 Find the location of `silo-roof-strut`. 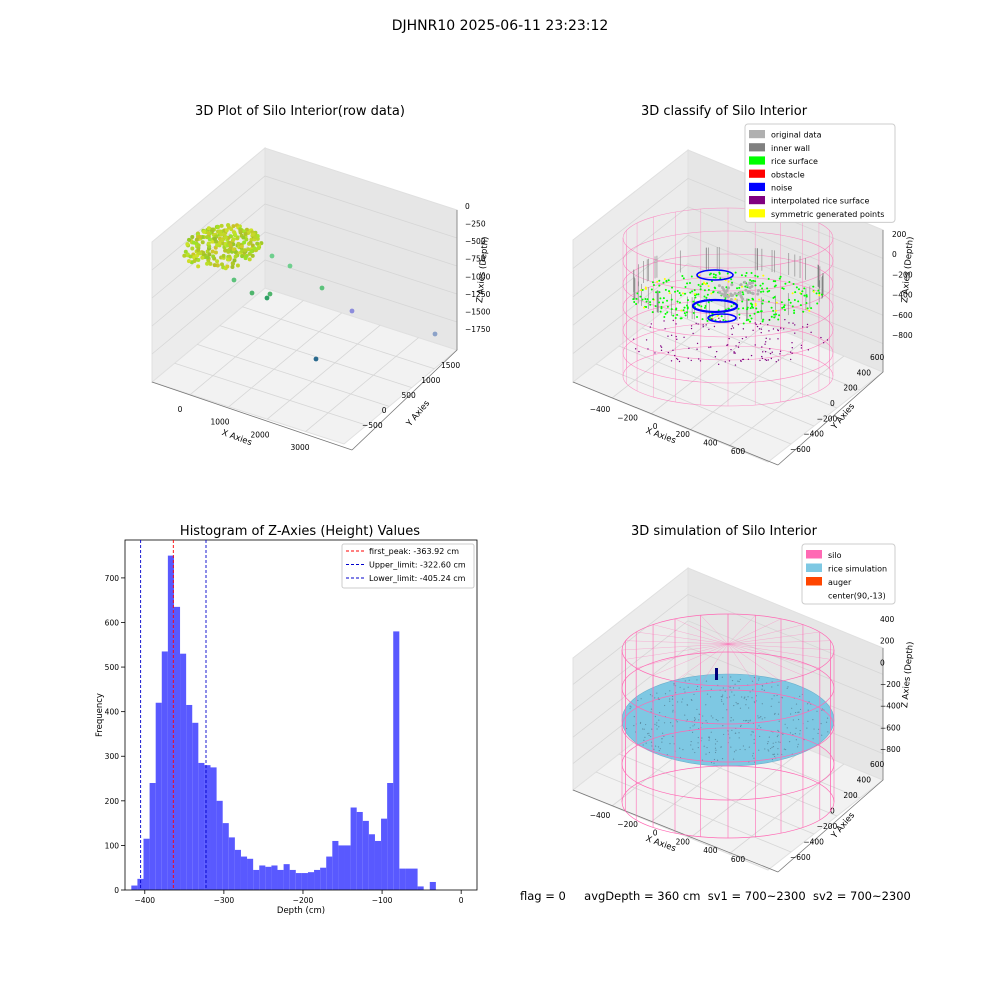

silo-roof-strut is located at coordinates (690, 634).